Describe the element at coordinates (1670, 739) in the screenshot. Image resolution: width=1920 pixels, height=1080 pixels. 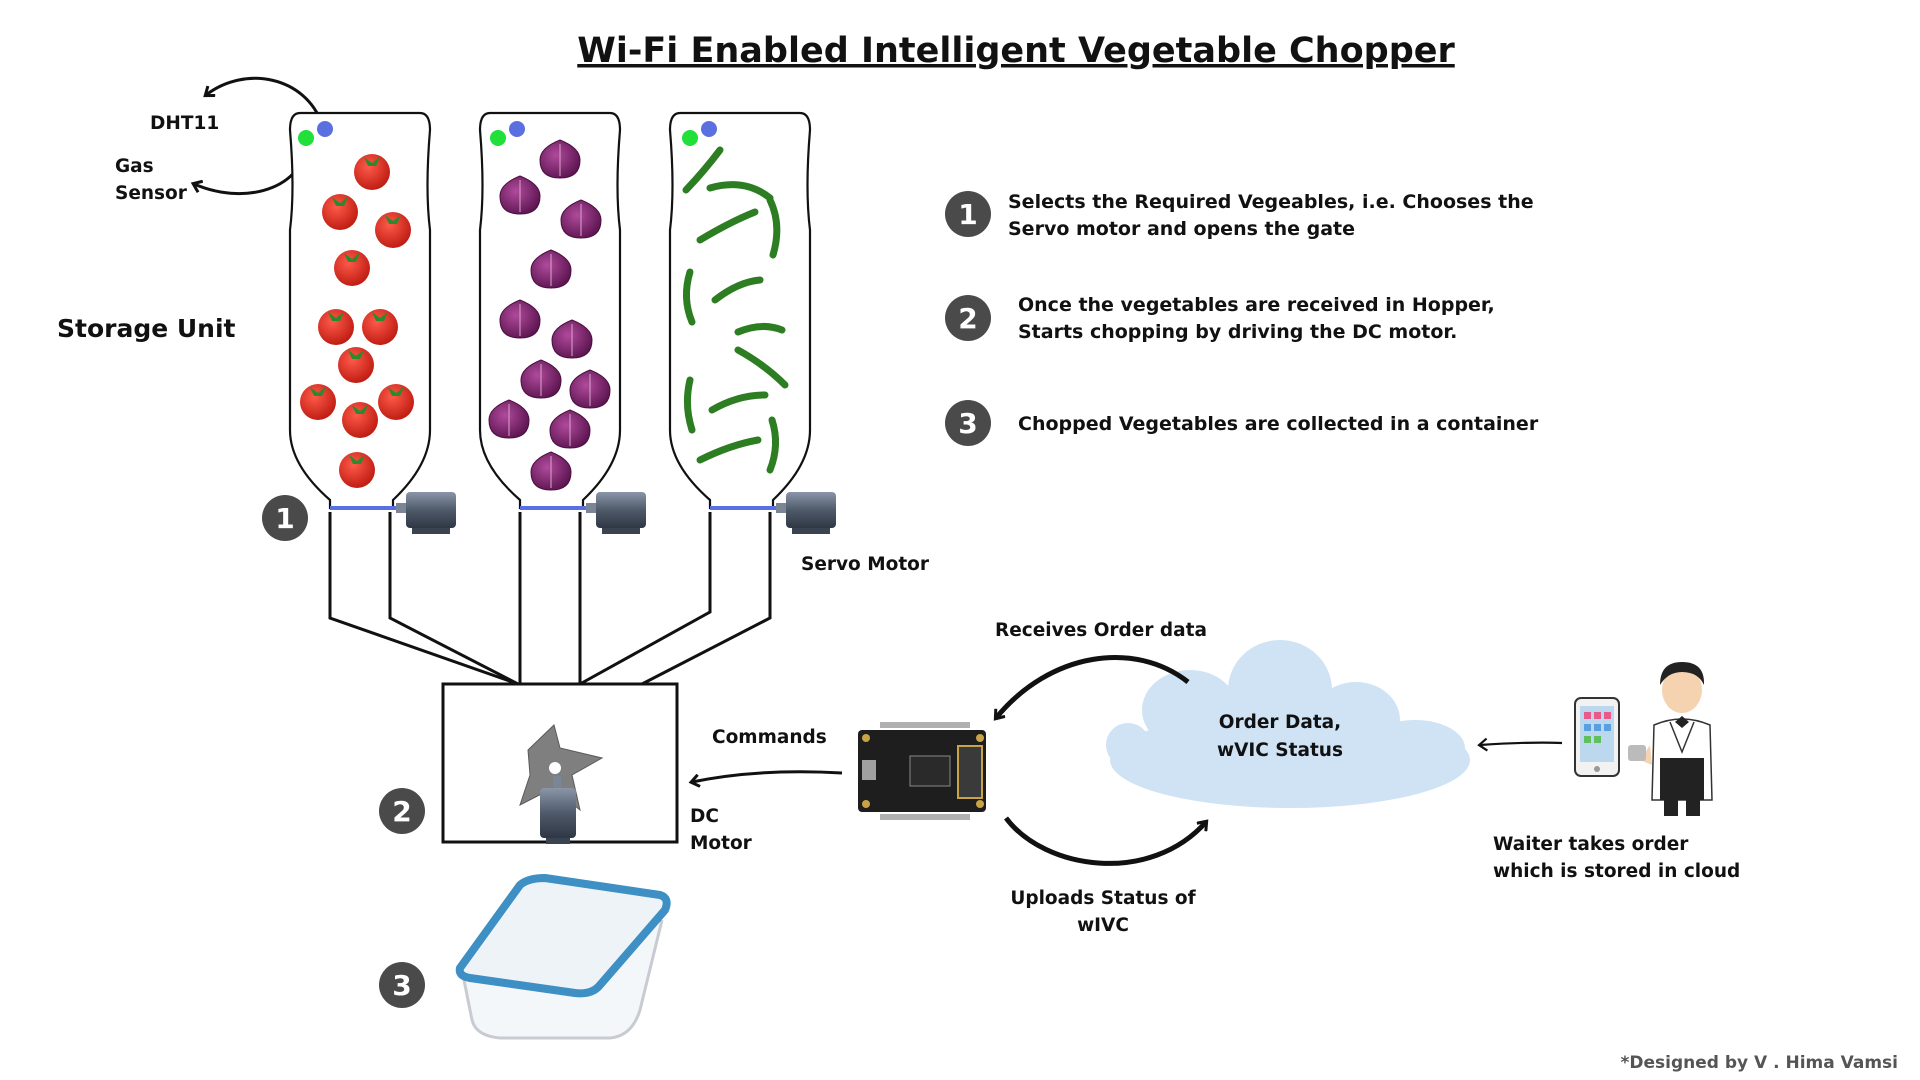
I see `waiter-icon` at that location.